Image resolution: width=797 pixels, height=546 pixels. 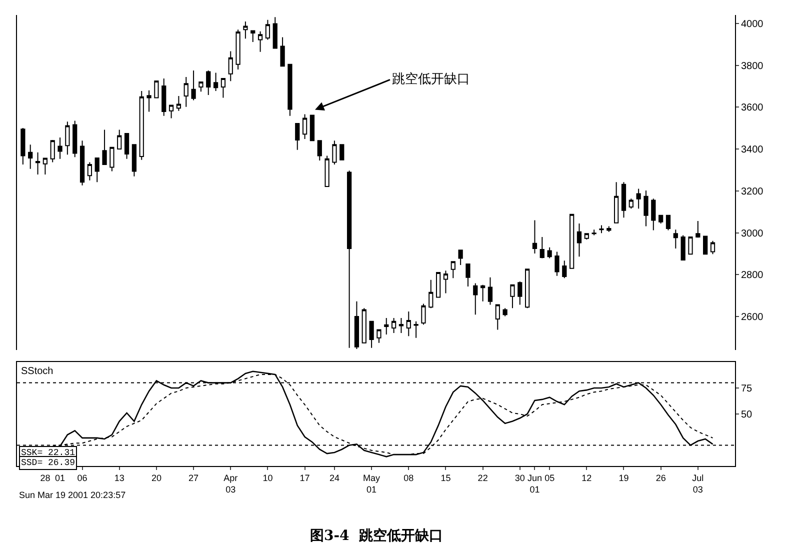 What do you see at coordinates (60, 477) in the screenshot?
I see `x-tick-label: 01` at bounding box center [60, 477].